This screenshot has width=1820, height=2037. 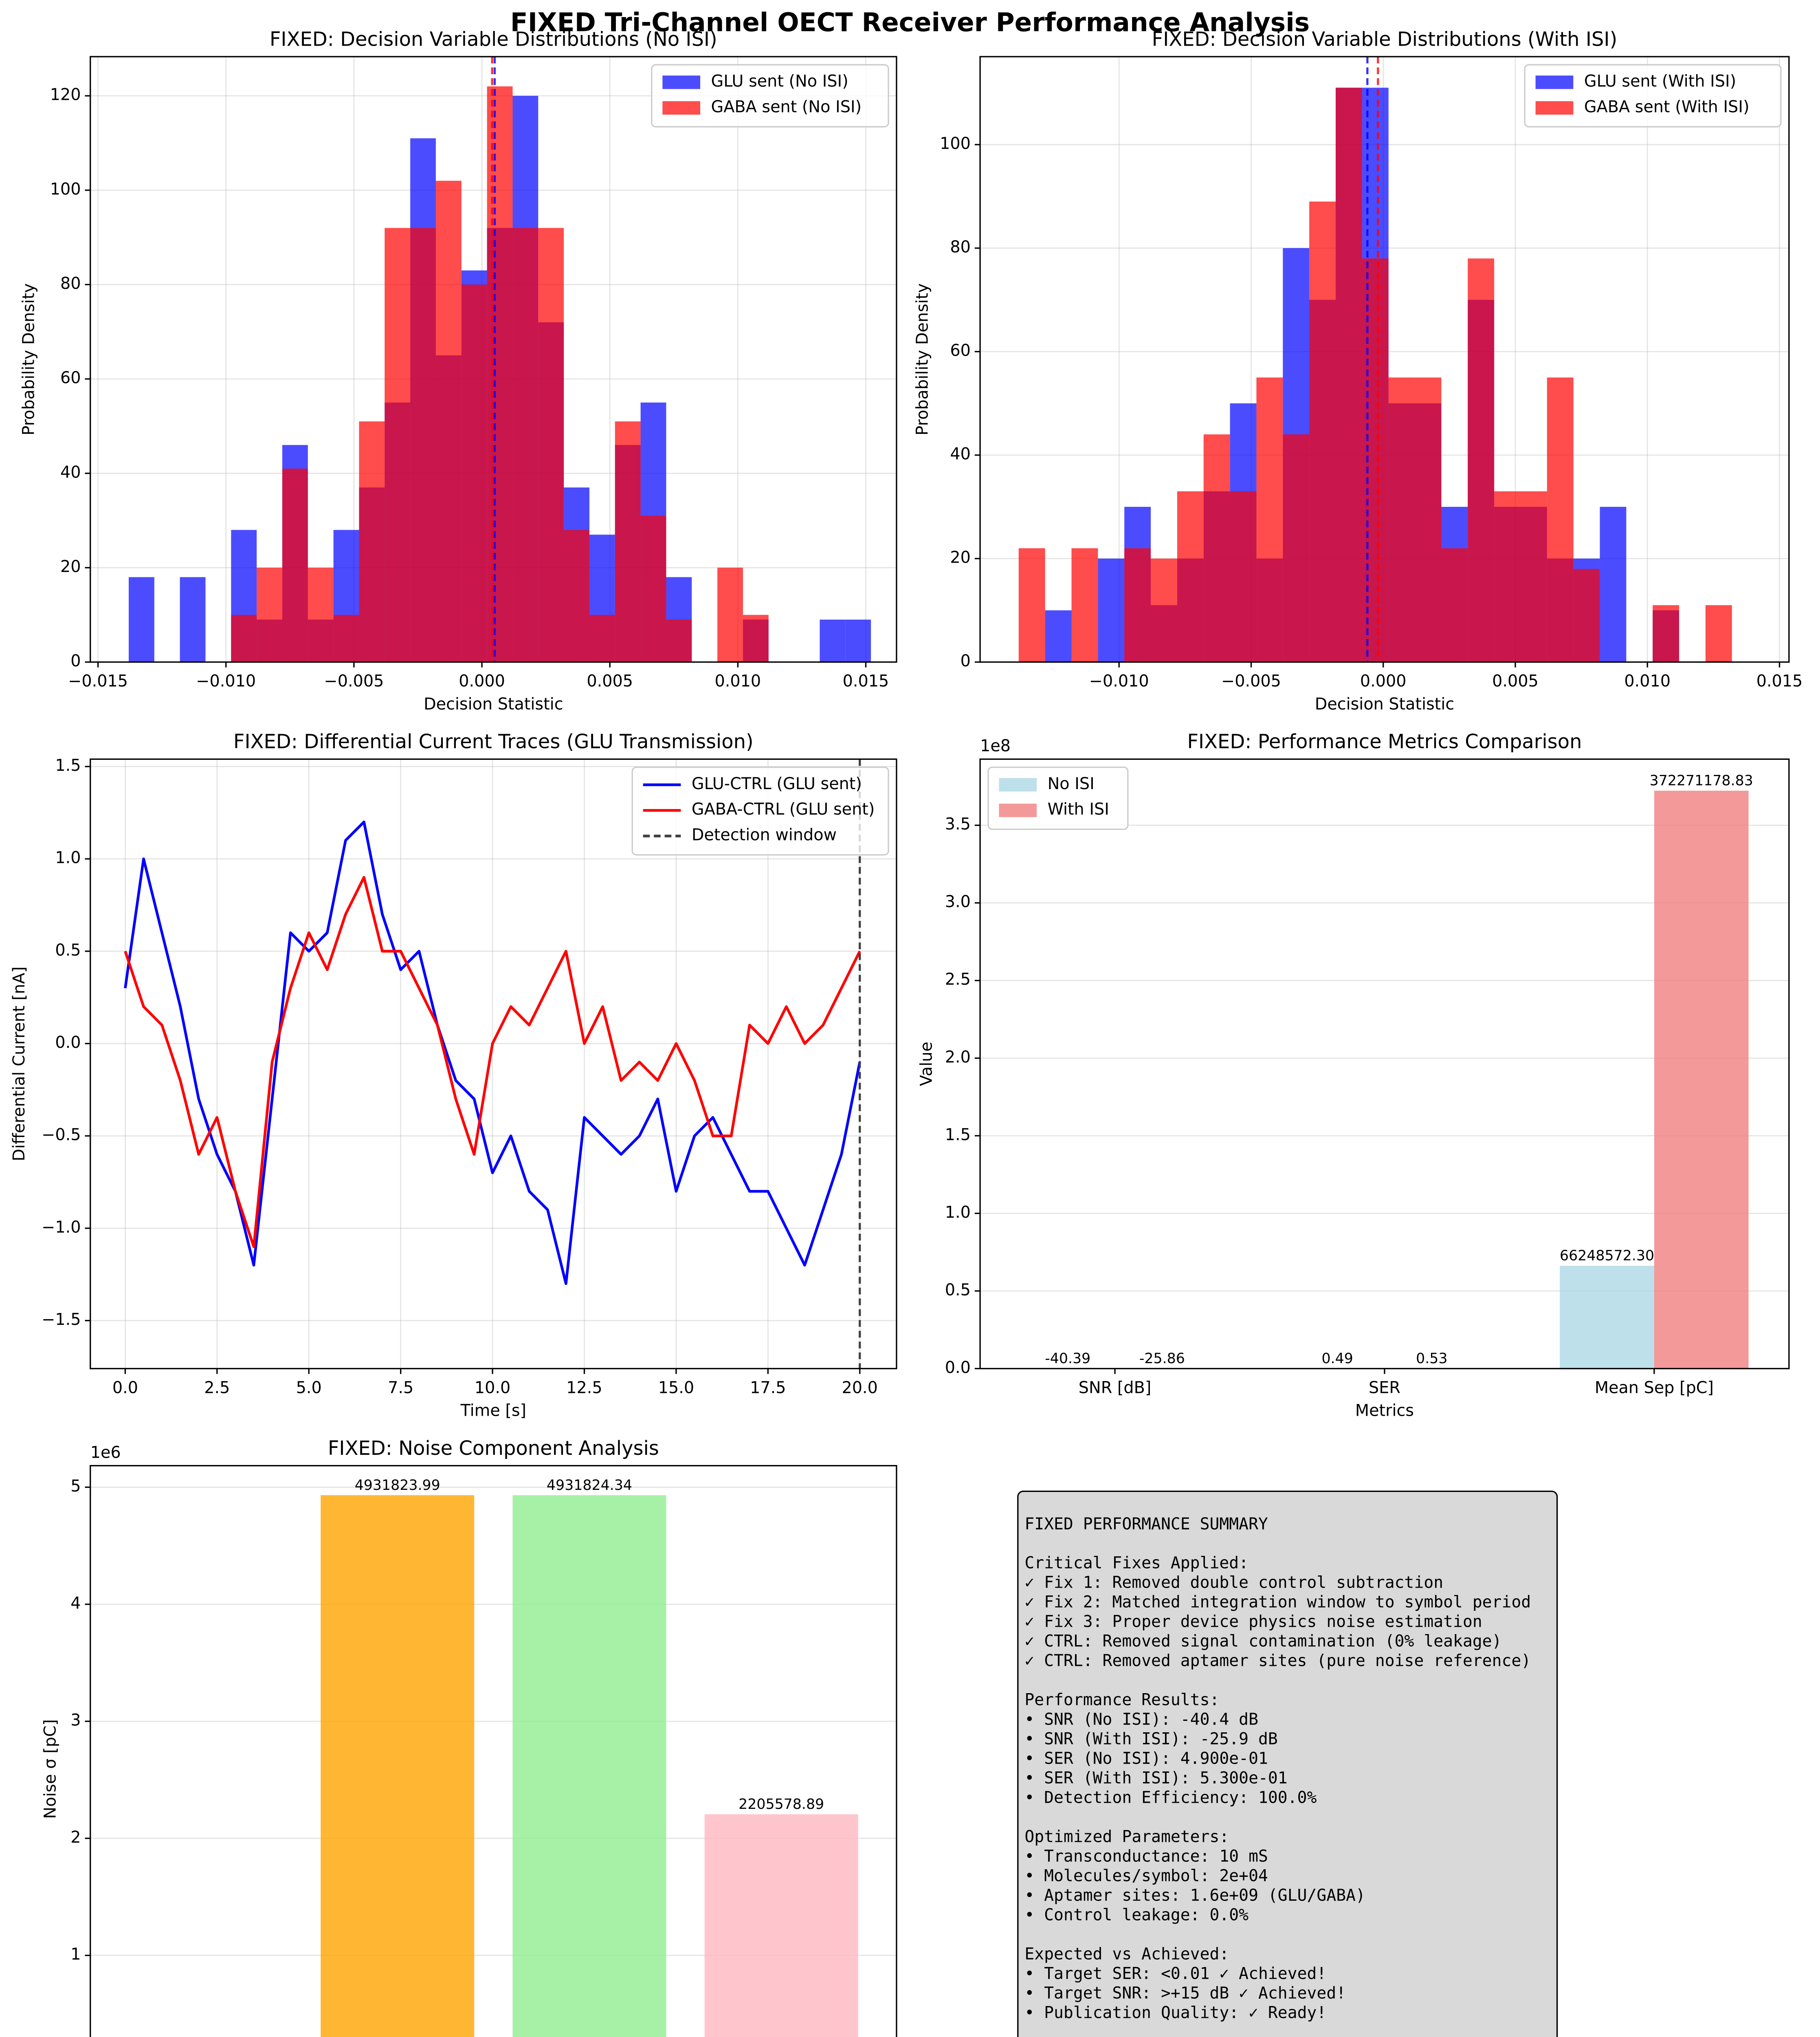 I want to click on value-label: 66248572.30, so click(x=1607, y=1256).